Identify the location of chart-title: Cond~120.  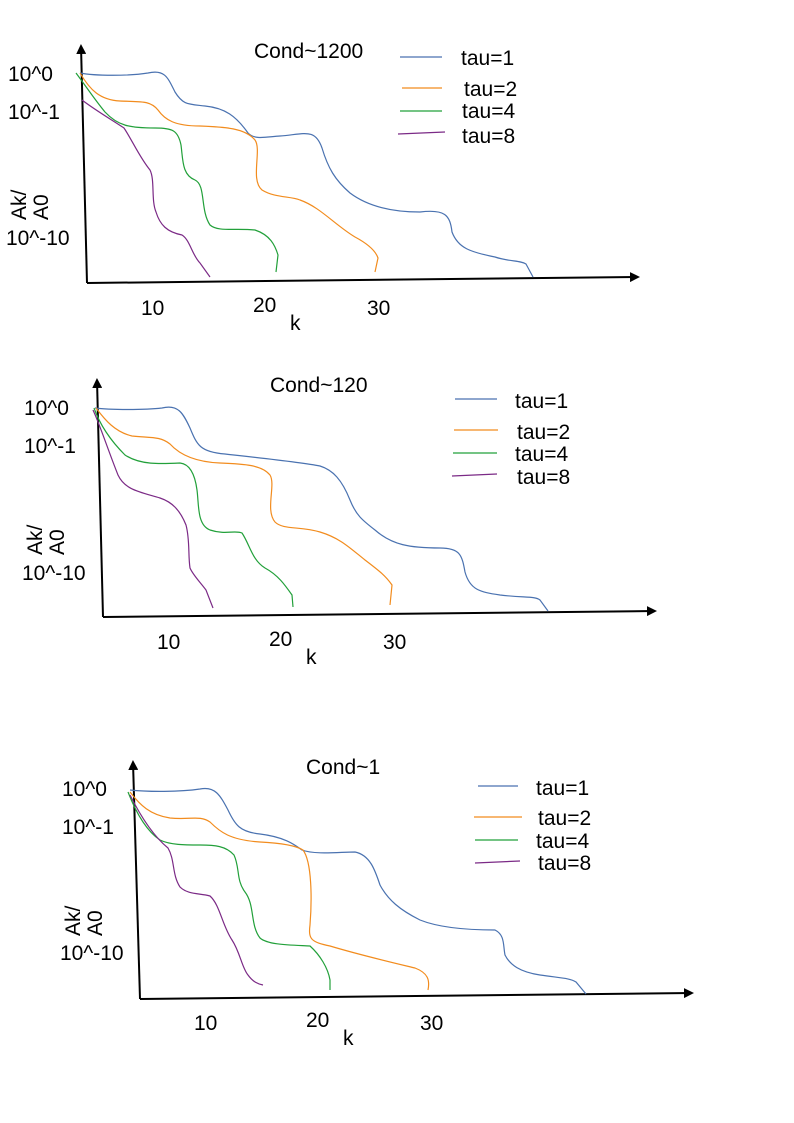
(319, 385).